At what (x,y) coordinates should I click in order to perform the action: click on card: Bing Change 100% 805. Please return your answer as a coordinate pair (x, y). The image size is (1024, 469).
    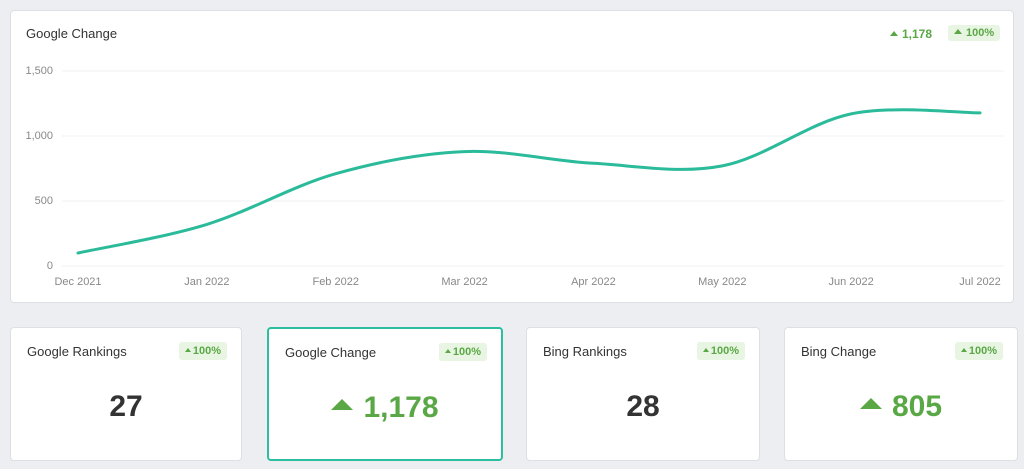
    Looking at the image, I should click on (901, 394).